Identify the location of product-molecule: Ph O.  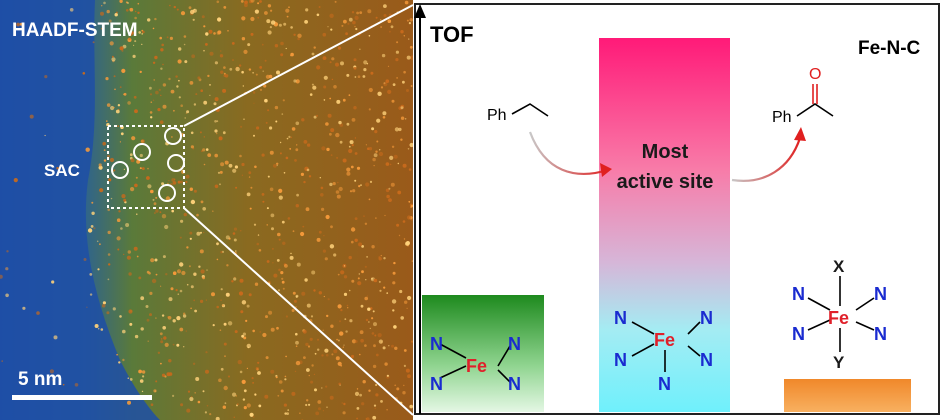
(803, 96).